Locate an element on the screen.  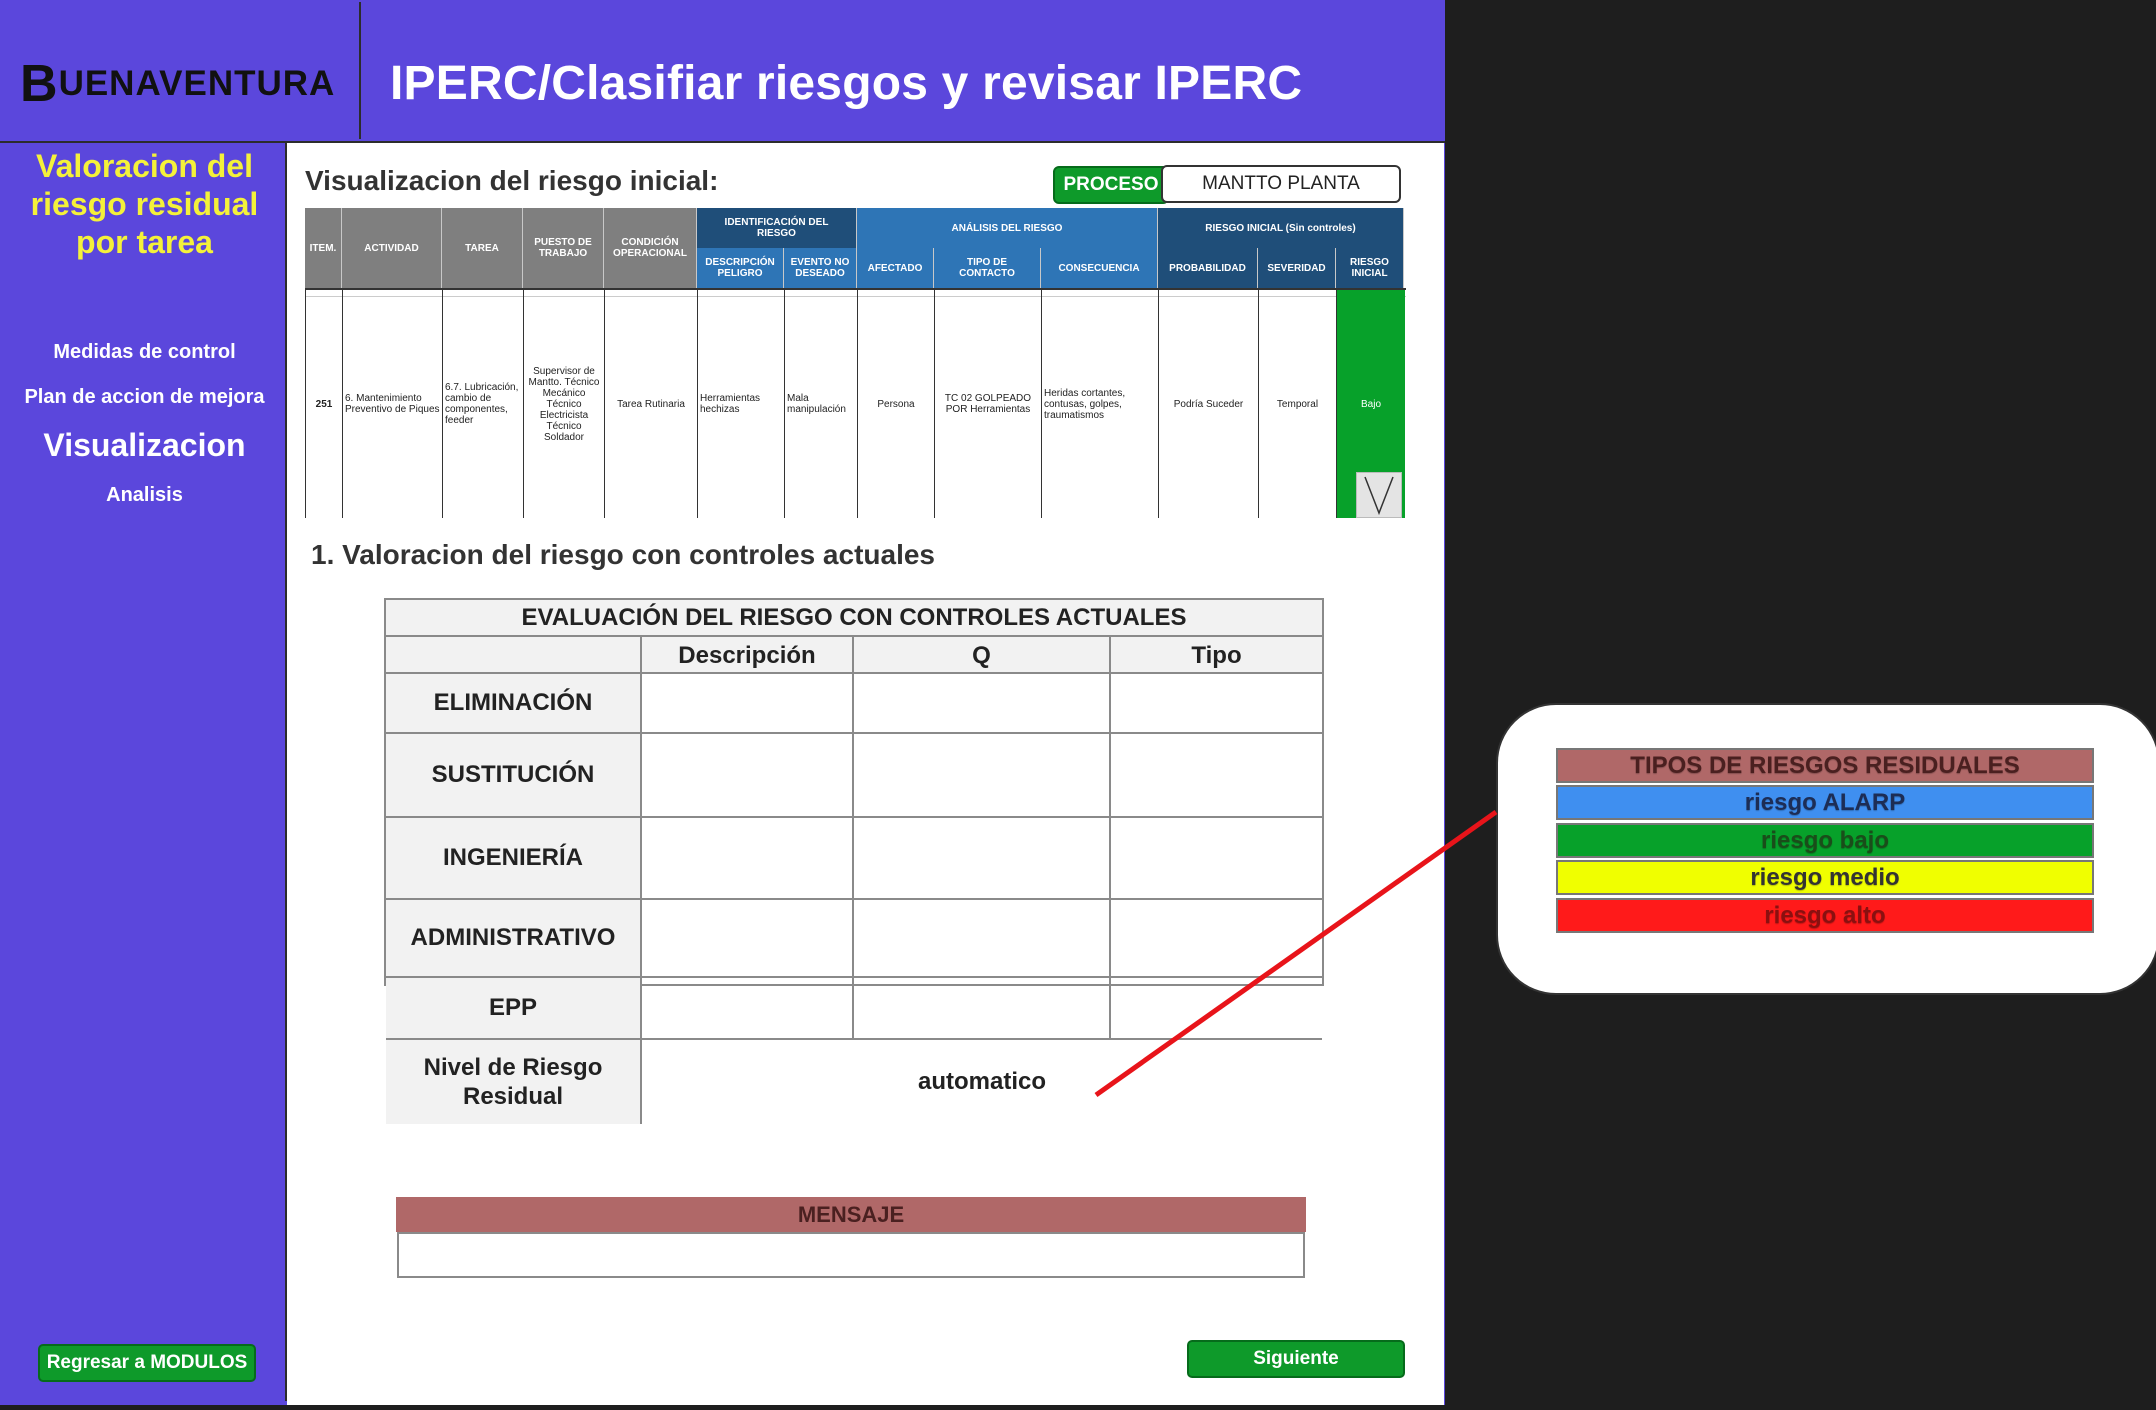
th-puesto: PUESTO DE TRABAJO is located at coordinates (563, 248).